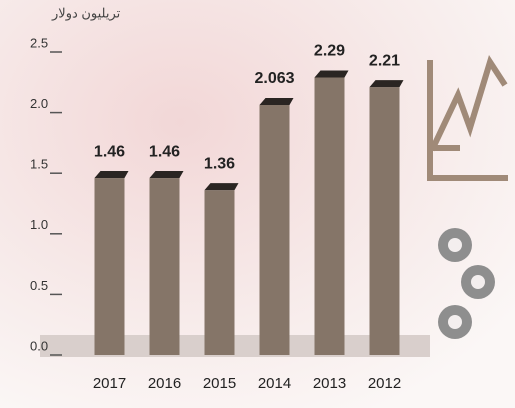 This screenshot has width=515, height=408. What do you see at coordinates (39, 345) in the screenshot?
I see `y-tick-label: 0.0` at bounding box center [39, 345].